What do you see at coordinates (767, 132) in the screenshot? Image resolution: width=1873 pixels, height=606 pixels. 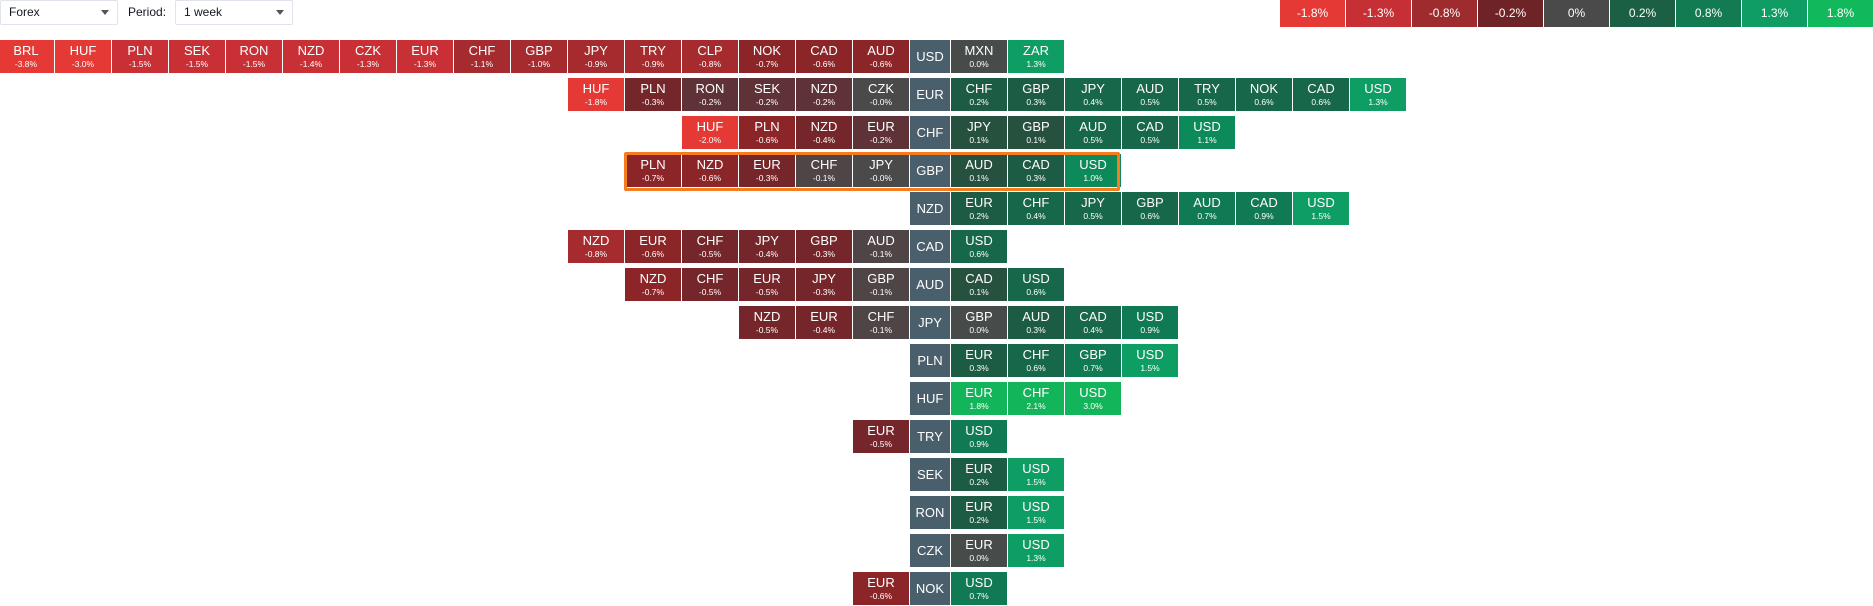 I see `pair-cell-chf-pln: PLN -0.6%` at bounding box center [767, 132].